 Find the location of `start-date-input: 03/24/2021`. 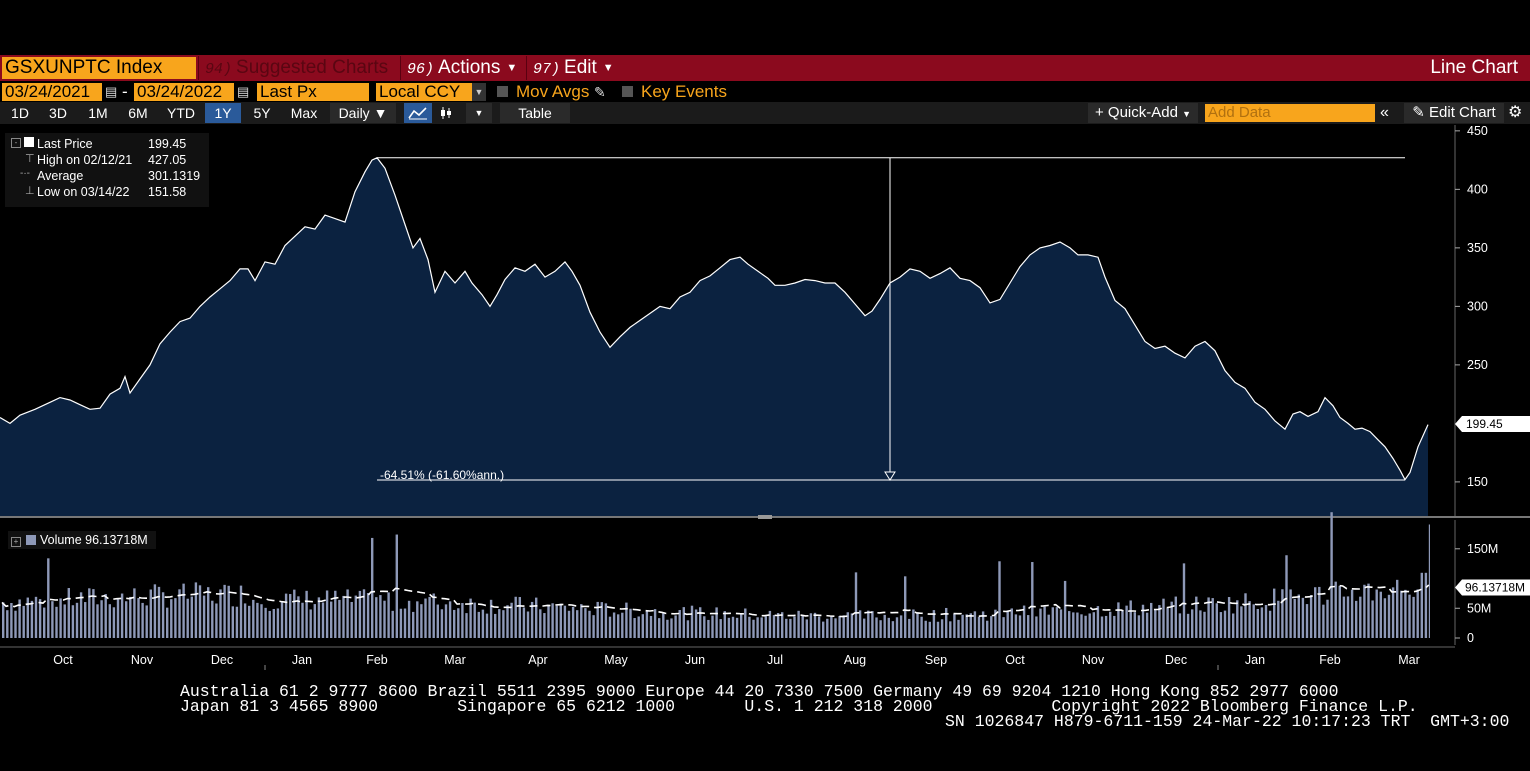

start-date-input: 03/24/2021 is located at coordinates (52, 92).